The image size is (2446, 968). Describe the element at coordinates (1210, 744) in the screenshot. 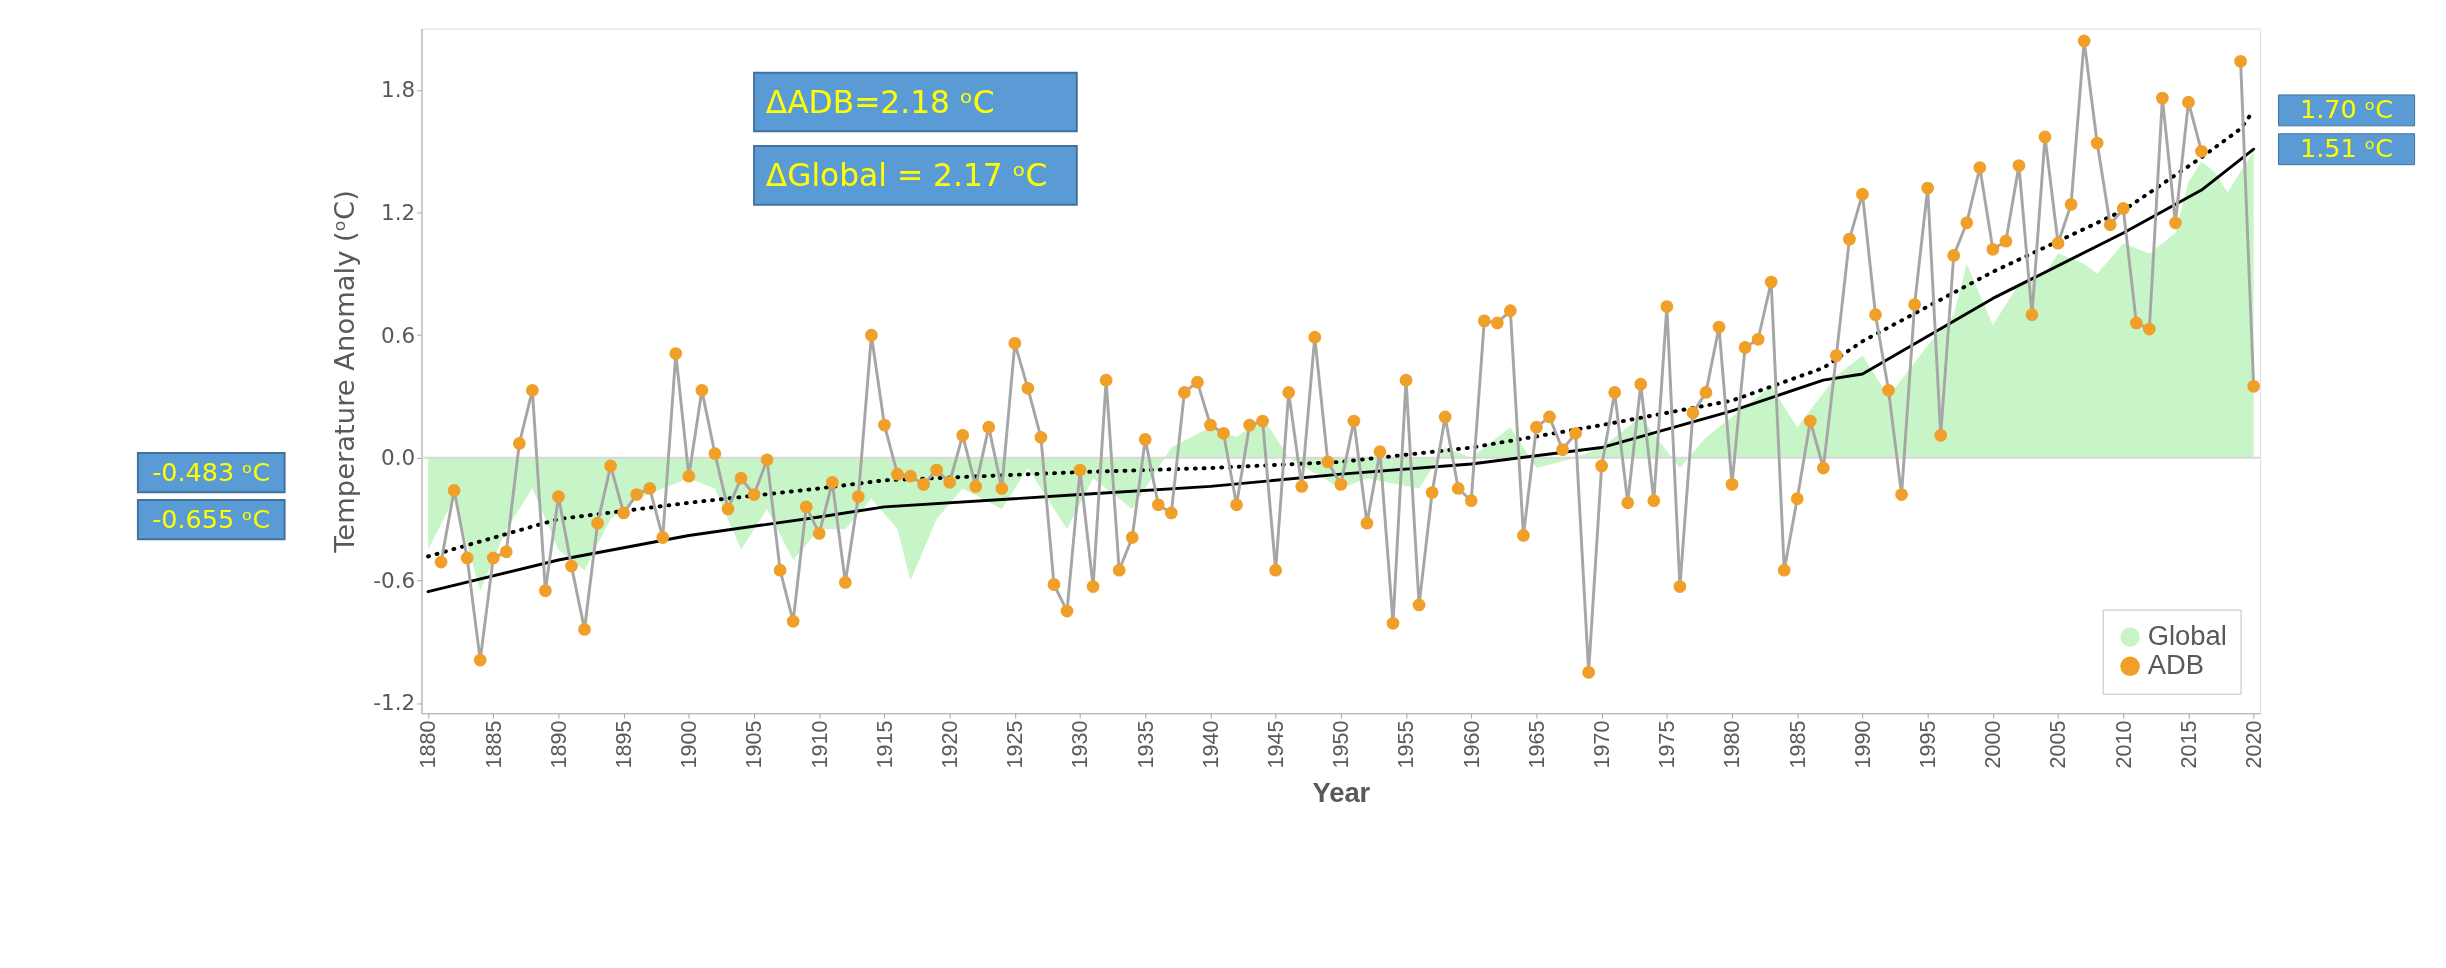

I see `x-tick-label: 1940` at that location.